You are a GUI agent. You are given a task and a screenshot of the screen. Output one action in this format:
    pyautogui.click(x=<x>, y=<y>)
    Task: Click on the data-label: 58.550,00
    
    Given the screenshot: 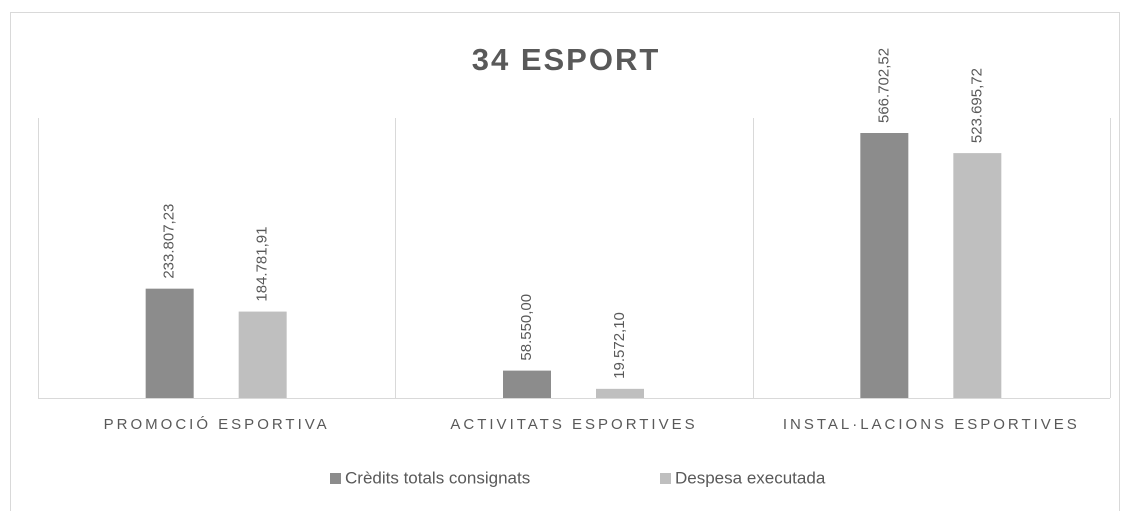 What is the action you would take?
    pyautogui.click(x=526, y=327)
    